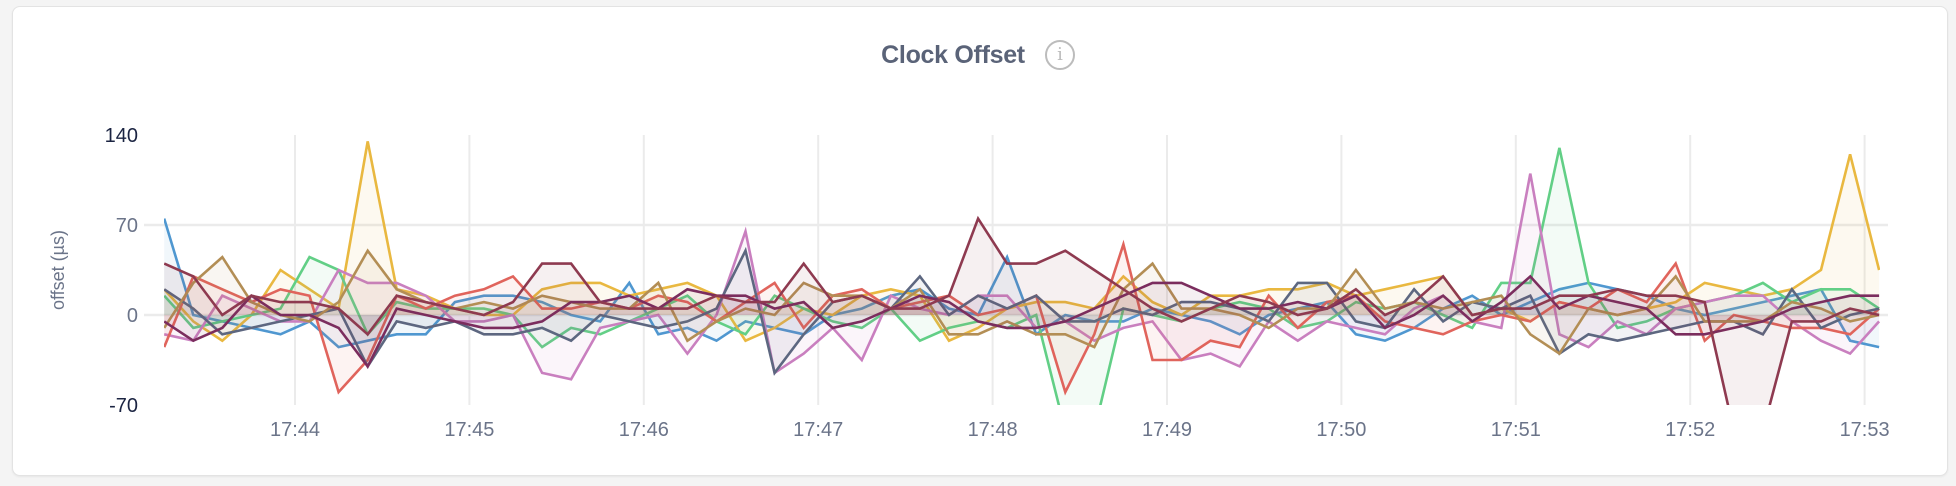 This screenshot has height=486, width=1956. Describe the element at coordinates (469, 430) in the screenshot. I see `x-tick-label: 17:45` at that location.